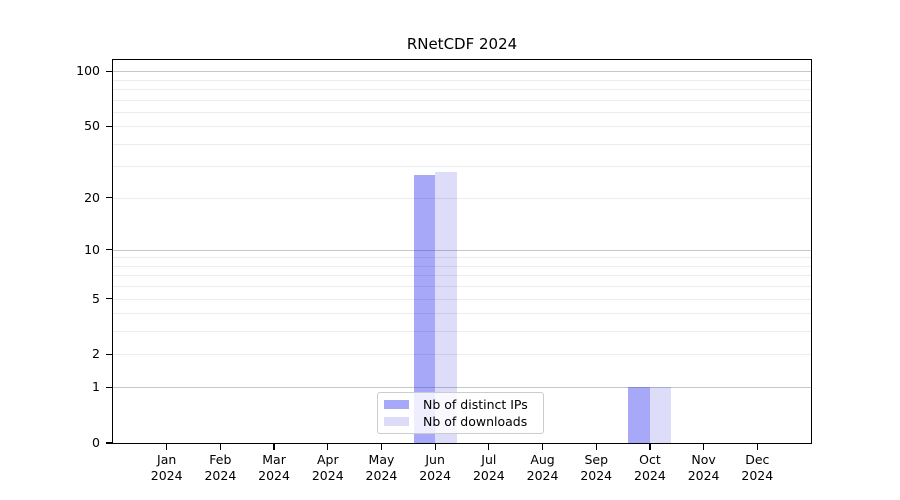 Image resolution: width=900 pixels, height=500 pixels. What do you see at coordinates (446, 307) in the screenshot?
I see `bar-downloads-jun-2024` at bounding box center [446, 307].